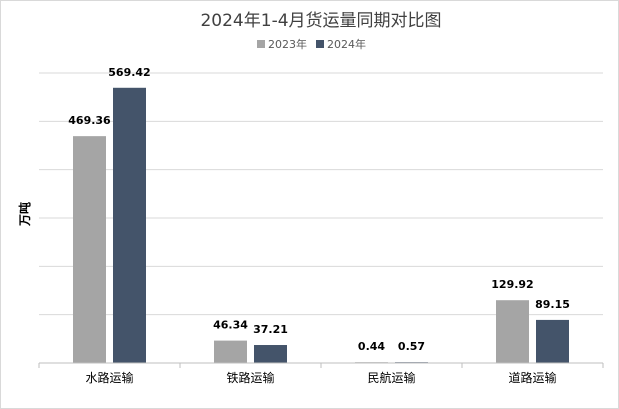  Describe the element at coordinates (391, 377) in the screenshot. I see `x-tick-label: 民航运输` at that location.